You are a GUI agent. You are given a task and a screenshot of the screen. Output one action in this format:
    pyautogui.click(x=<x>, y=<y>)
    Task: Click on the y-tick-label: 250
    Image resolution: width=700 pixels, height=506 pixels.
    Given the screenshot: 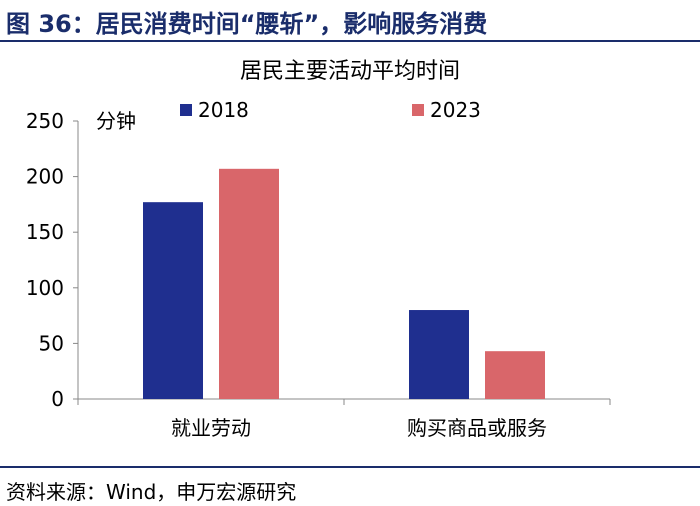 What is the action you would take?
    pyautogui.click(x=45, y=121)
    